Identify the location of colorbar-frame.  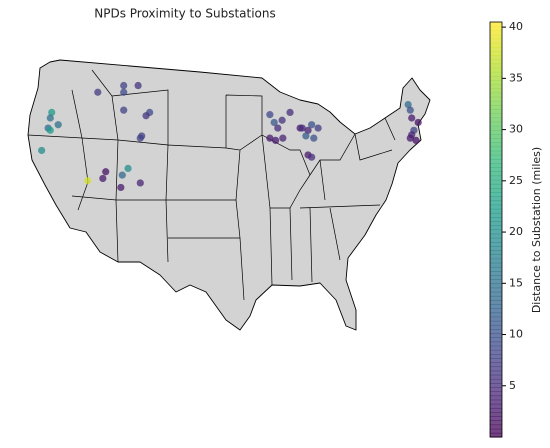
(496, 229).